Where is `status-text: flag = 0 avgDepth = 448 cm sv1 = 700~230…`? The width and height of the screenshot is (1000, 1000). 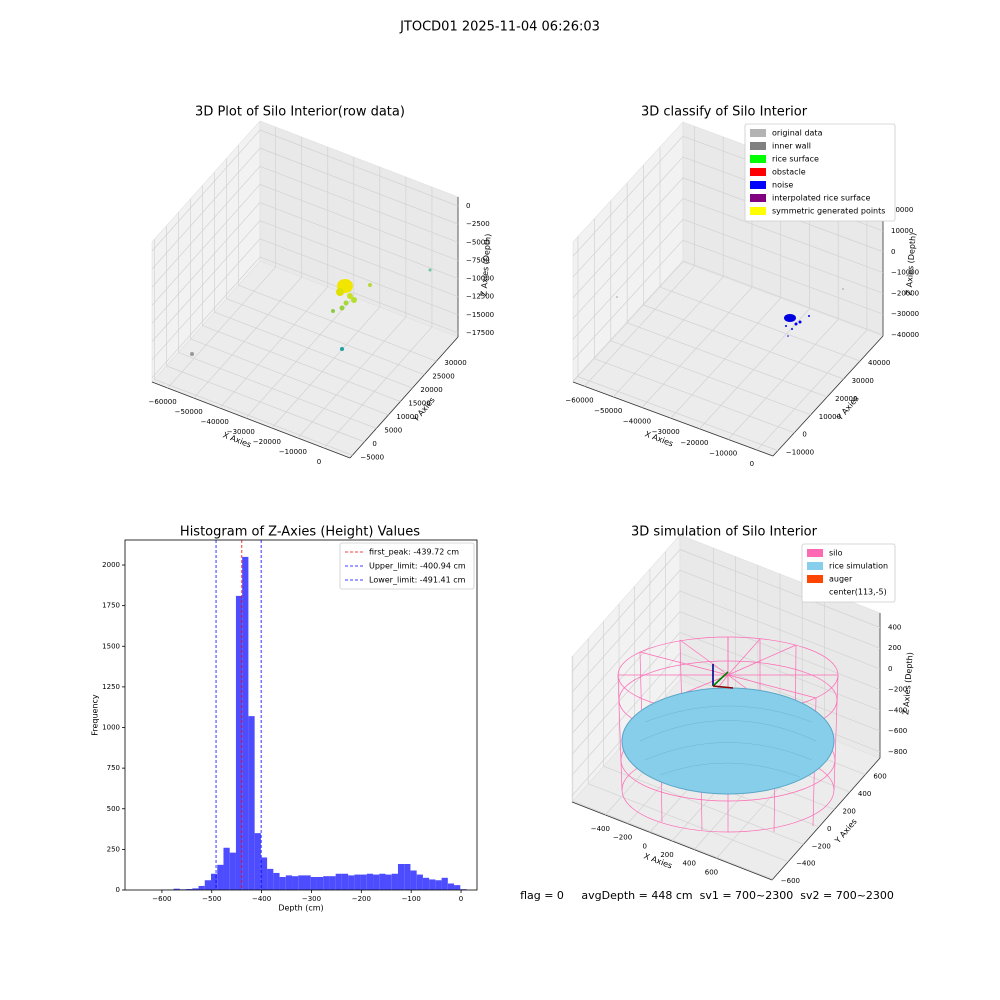 status-text: flag = 0 avgDepth = 448 cm sv1 = 700~230… is located at coordinates (707, 895).